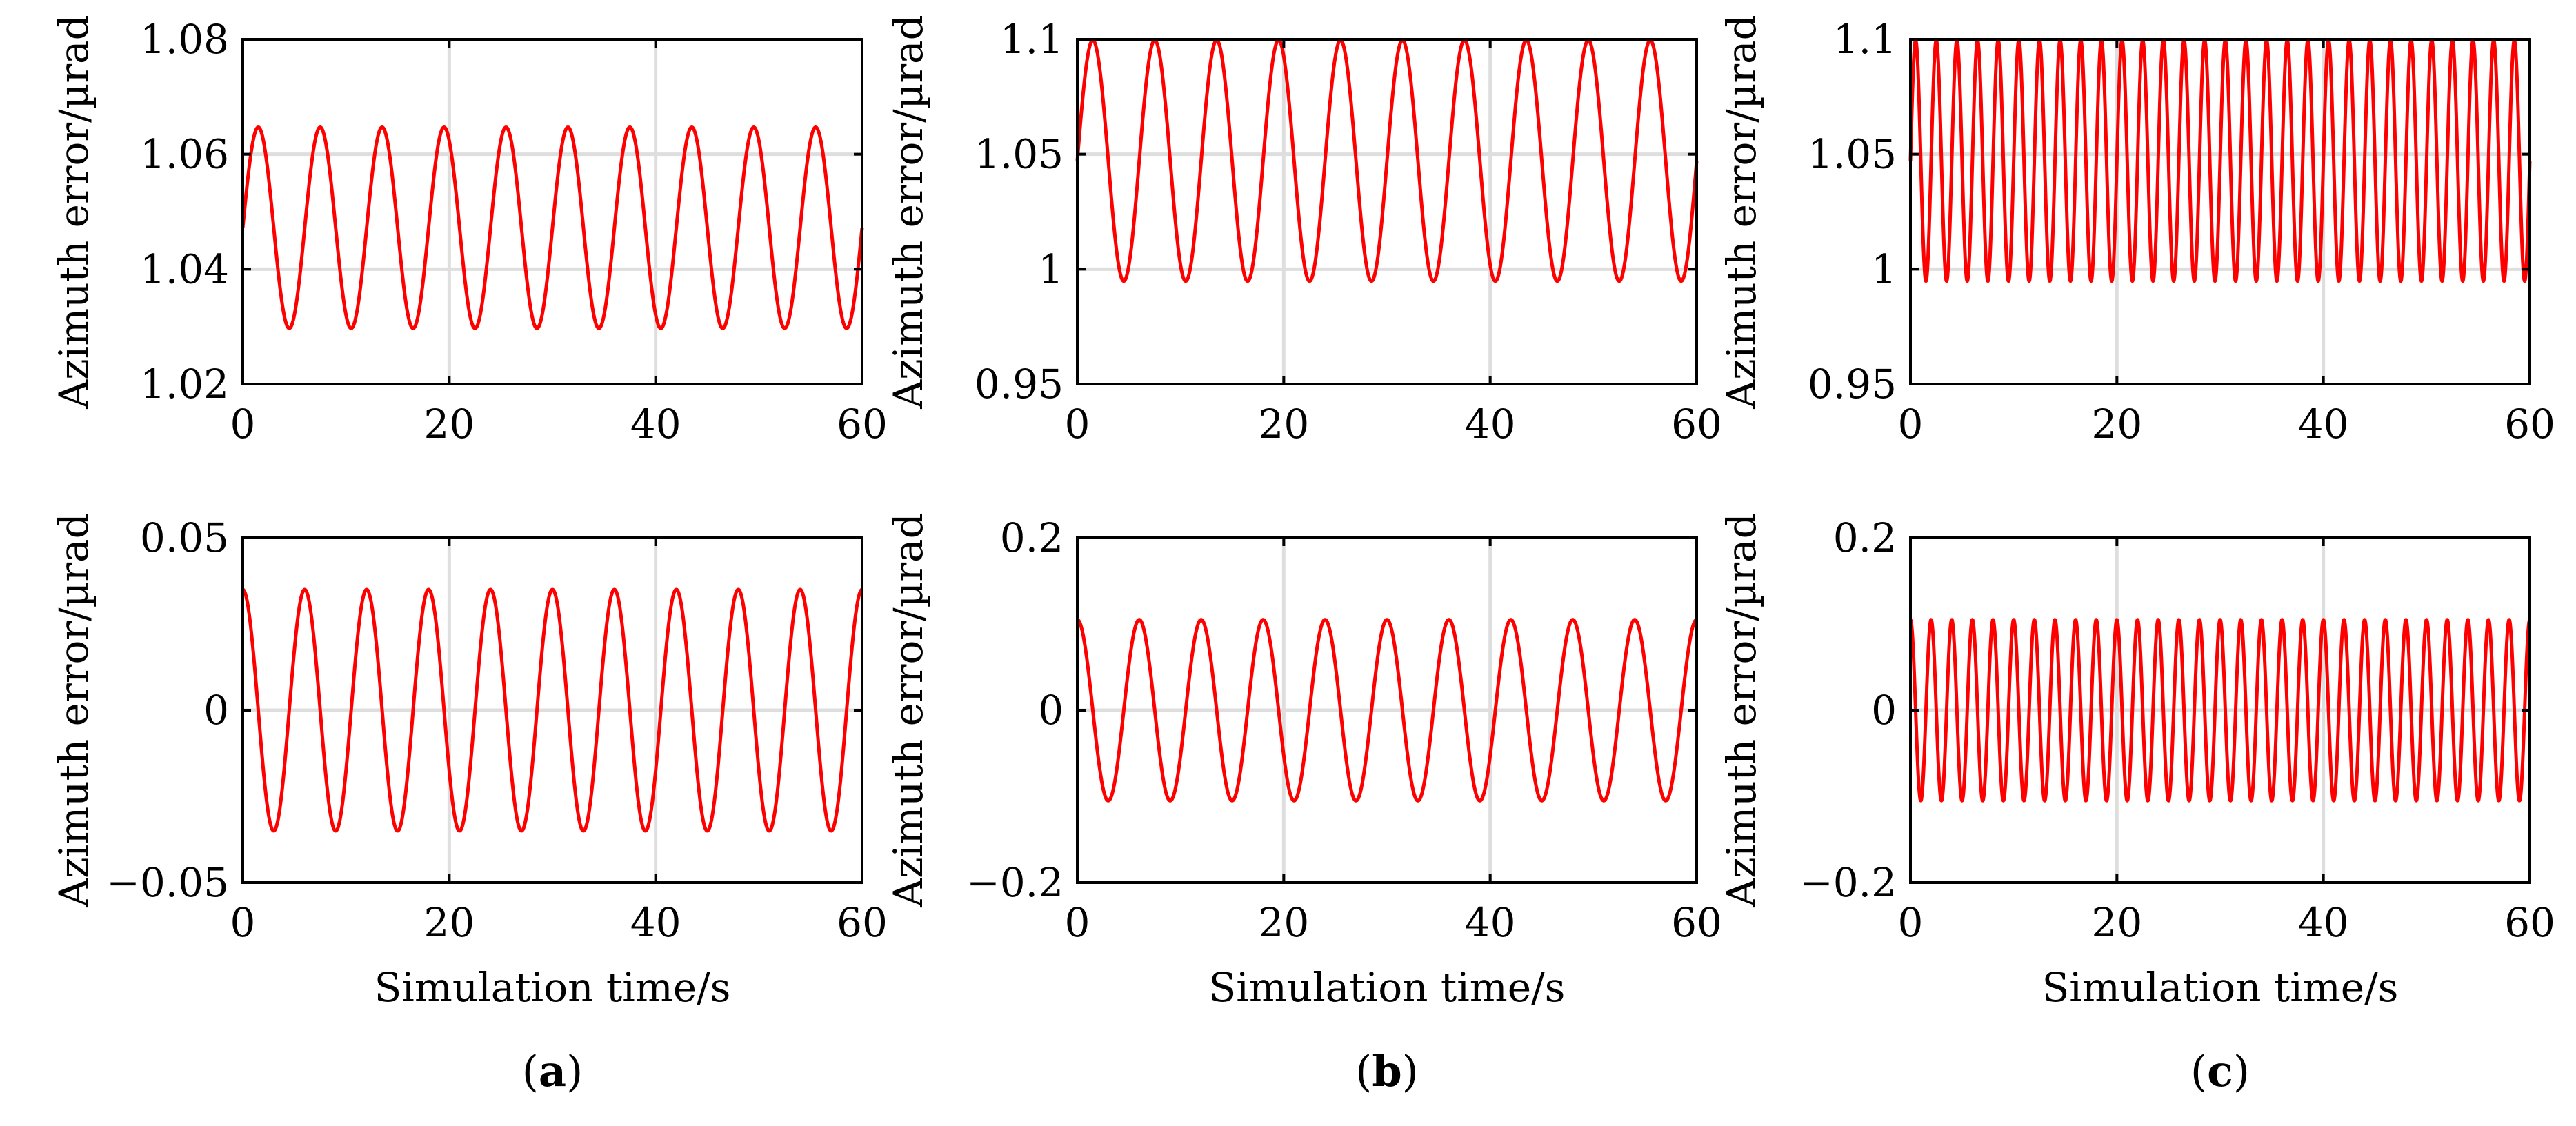  I want to click on panel-label-c: (c), so click(2220, 1071).